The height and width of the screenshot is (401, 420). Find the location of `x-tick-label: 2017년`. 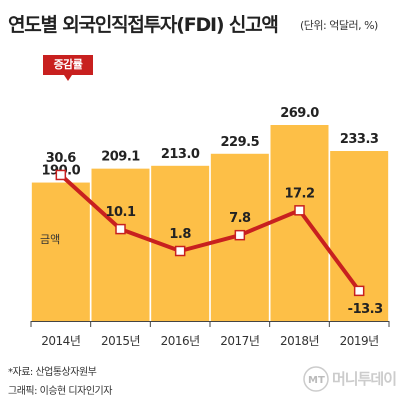

x-tick-label: 2017년 is located at coordinates (239, 341).